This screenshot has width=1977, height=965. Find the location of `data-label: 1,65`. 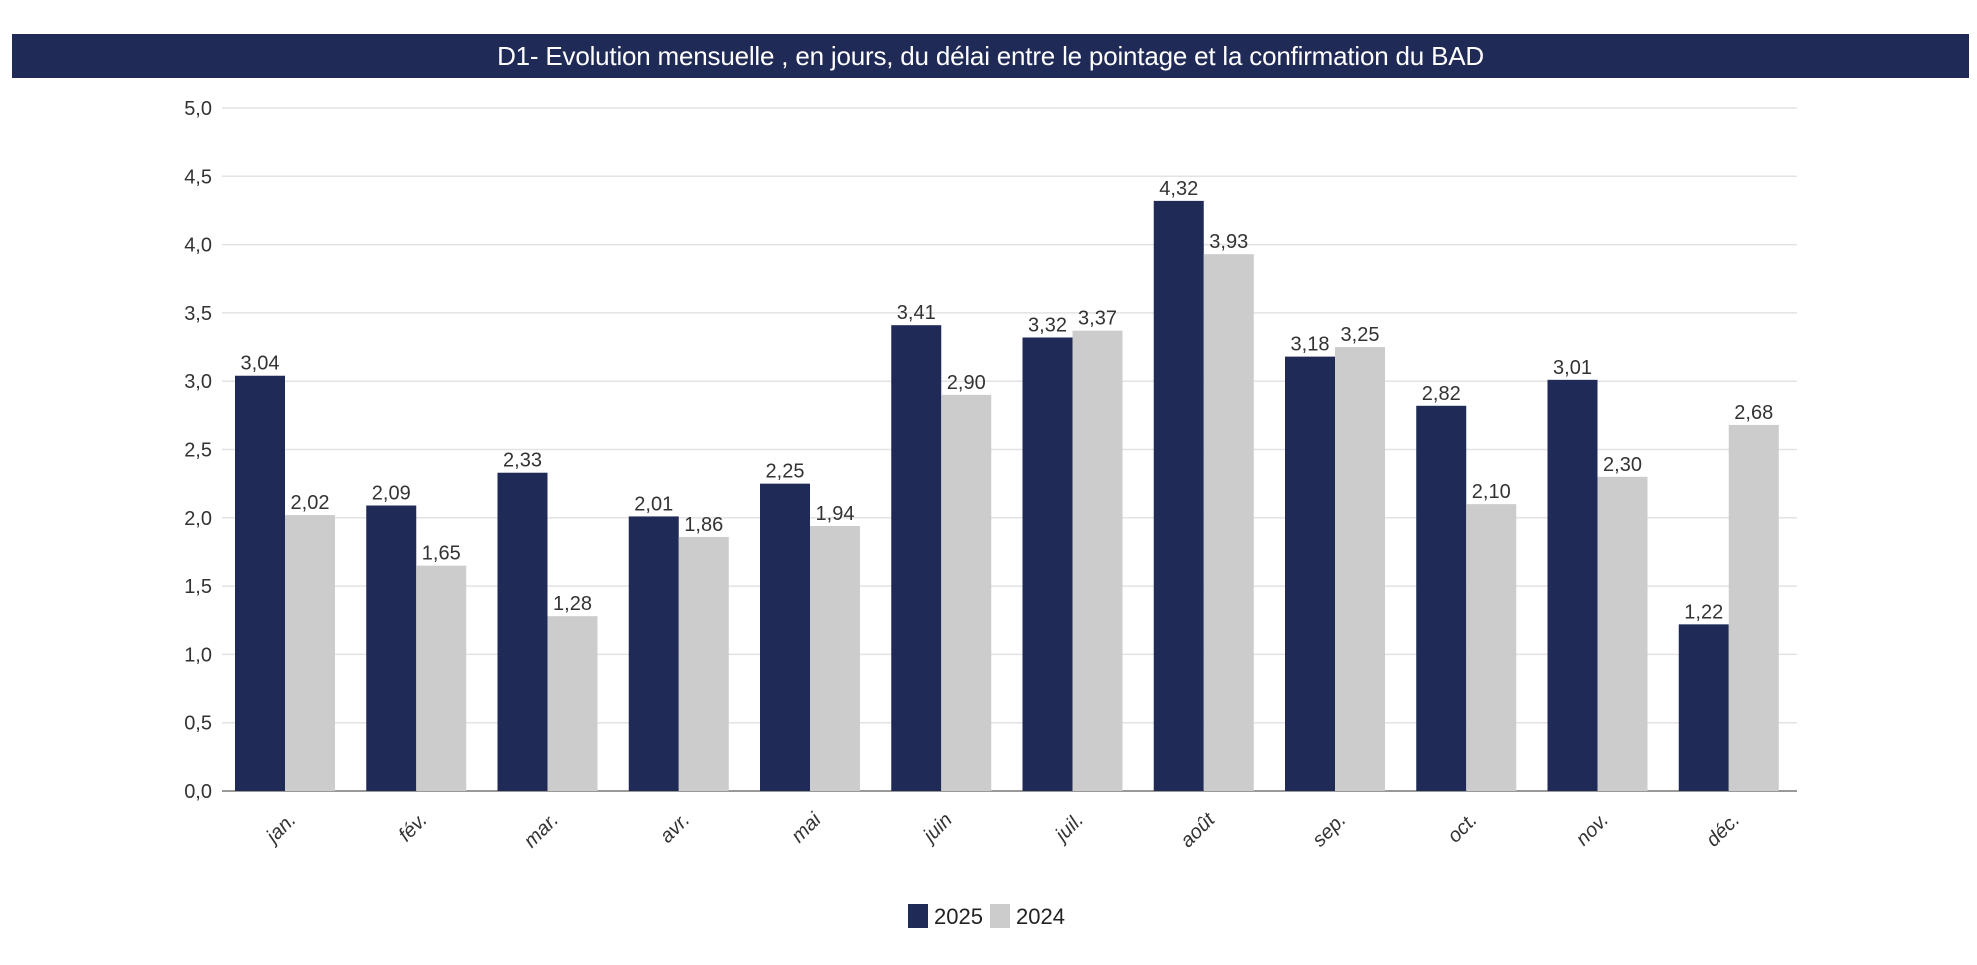

data-label: 1,65 is located at coordinates (441, 554).